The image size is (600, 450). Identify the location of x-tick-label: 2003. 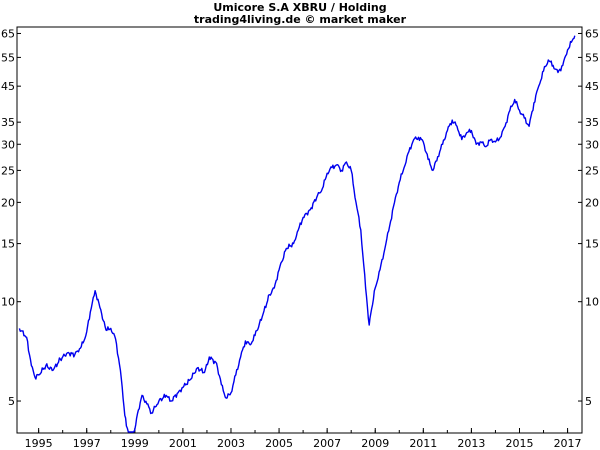
(231, 443).